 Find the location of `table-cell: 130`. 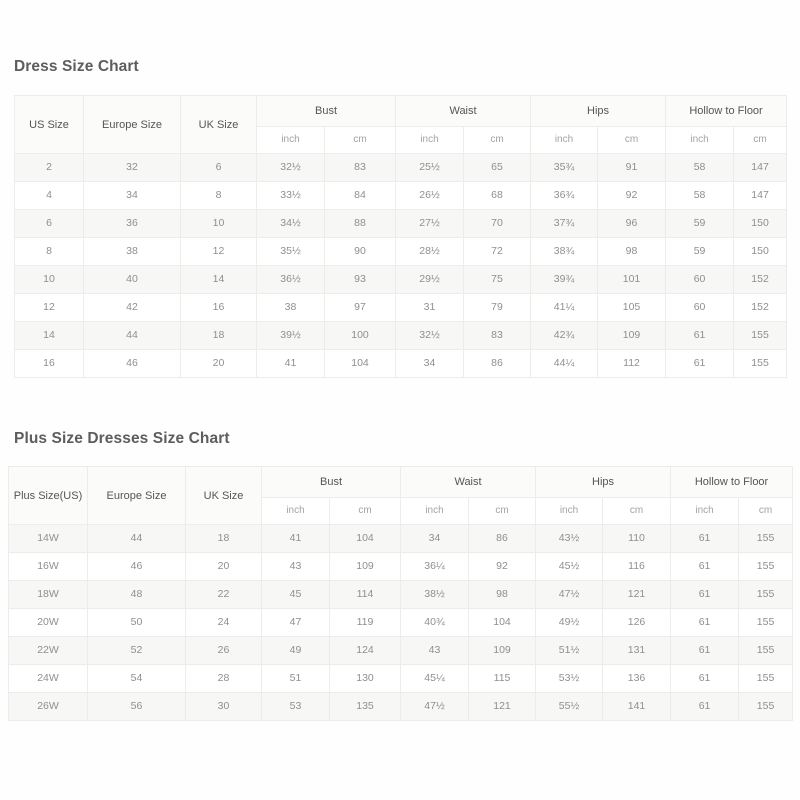

table-cell: 130 is located at coordinates (365, 678).